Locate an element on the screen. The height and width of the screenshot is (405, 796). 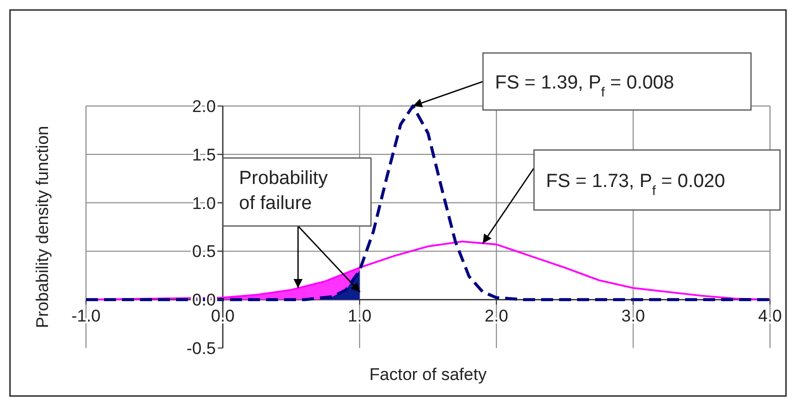
annotation: FS = 1.39, P$_{f}$ = 0.008 is located at coordinates (584, 85).